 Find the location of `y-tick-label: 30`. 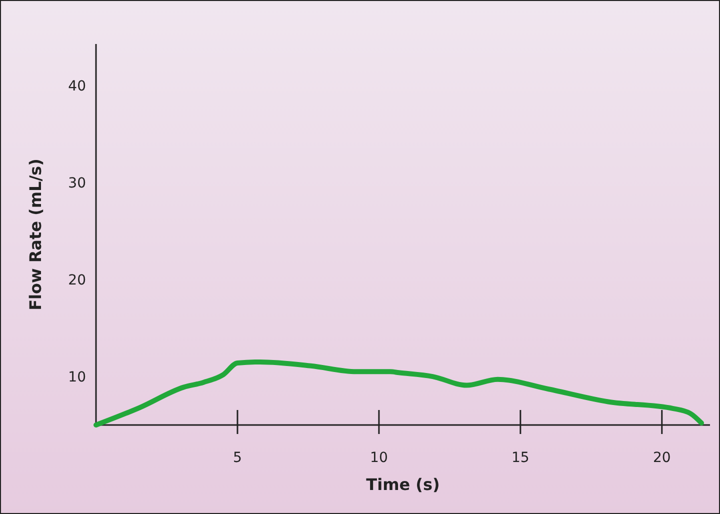

y-tick-label: 30 is located at coordinates (77, 184).